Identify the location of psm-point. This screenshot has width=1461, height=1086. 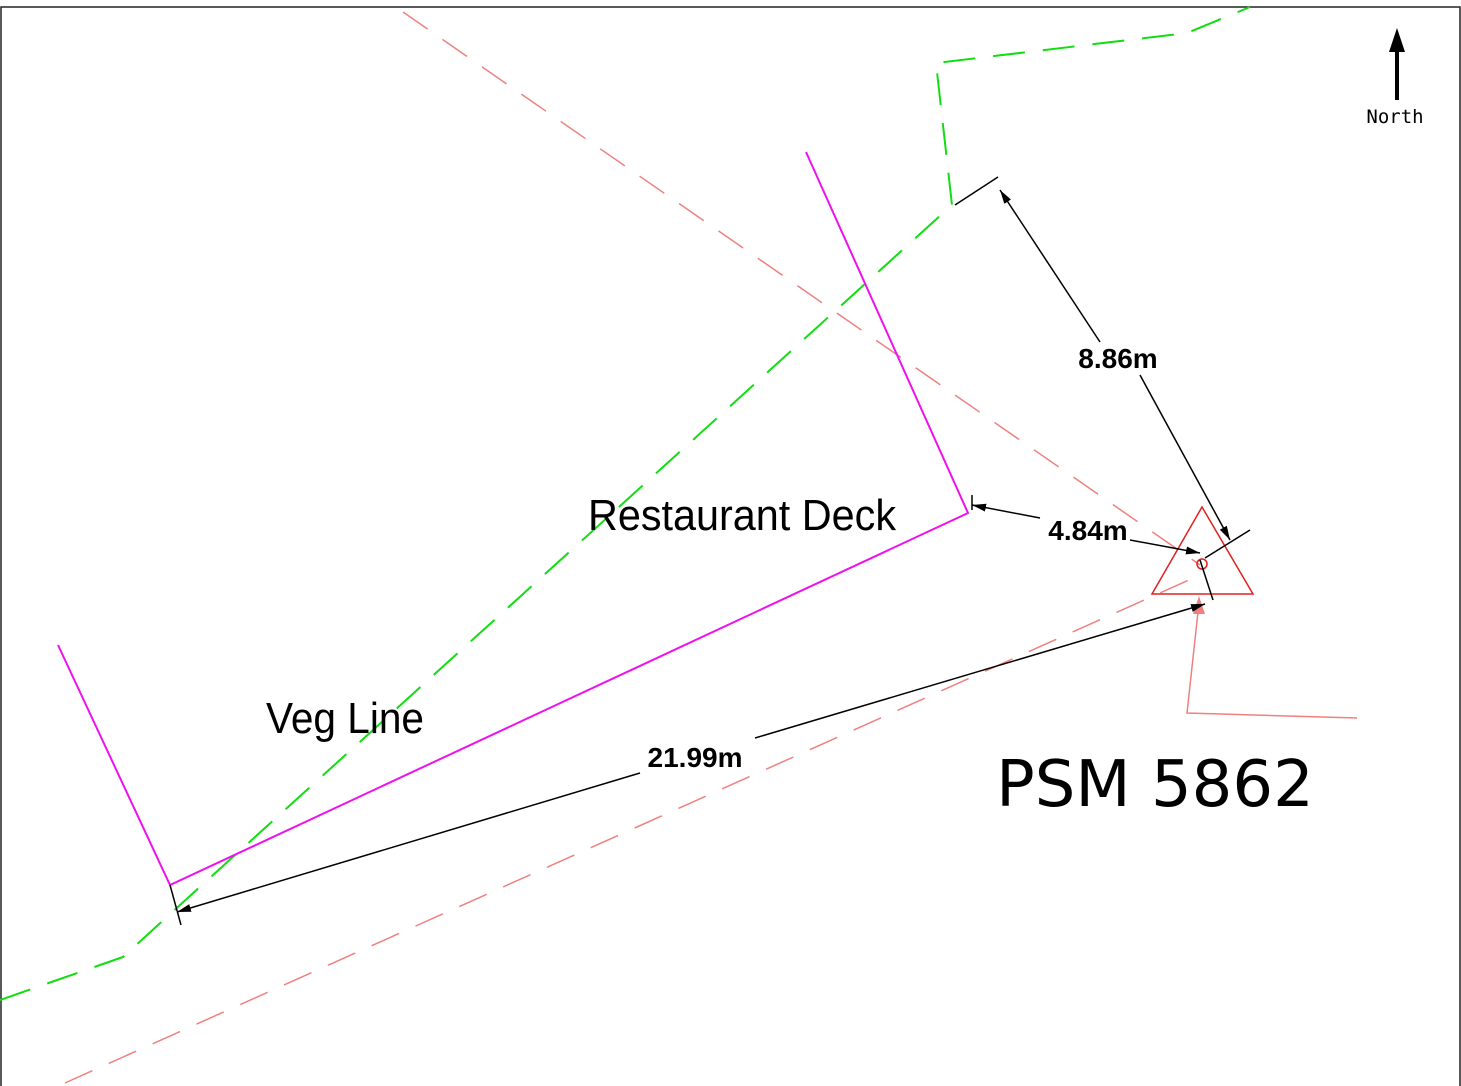
(1202, 564).